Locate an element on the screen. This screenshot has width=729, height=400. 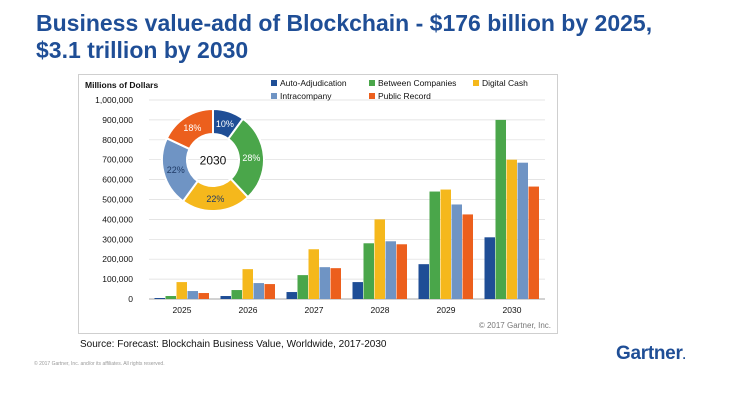
x-tick-label: 2026 is located at coordinates (248, 310).